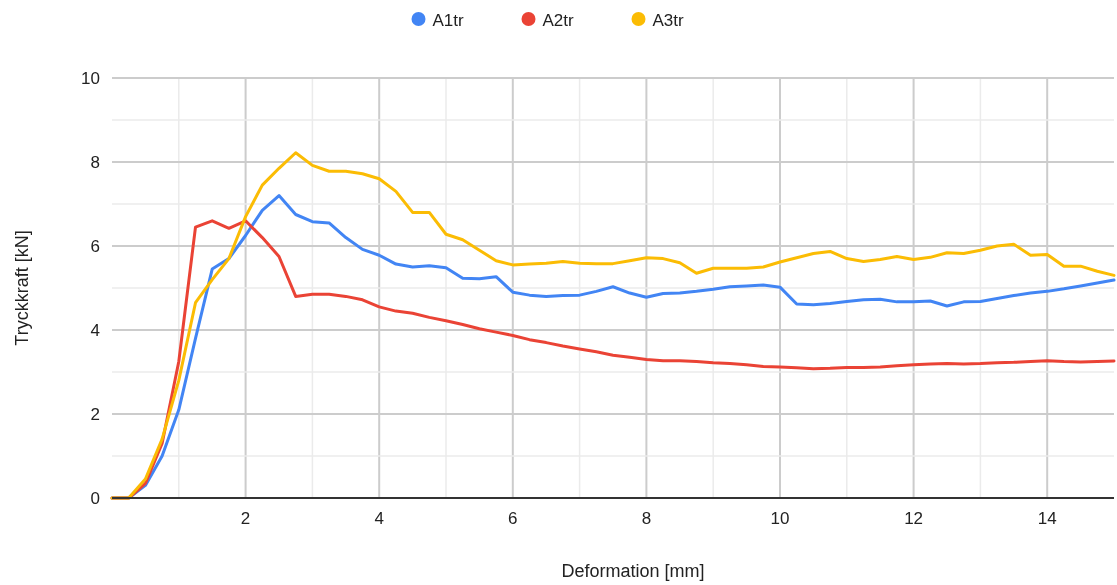 The height and width of the screenshot is (585, 1117). What do you see at coordinates (22, 288) in the screenshot?
I see `y-axis-title: Tryckkraft [kN]` at bounding box center [22, 288].